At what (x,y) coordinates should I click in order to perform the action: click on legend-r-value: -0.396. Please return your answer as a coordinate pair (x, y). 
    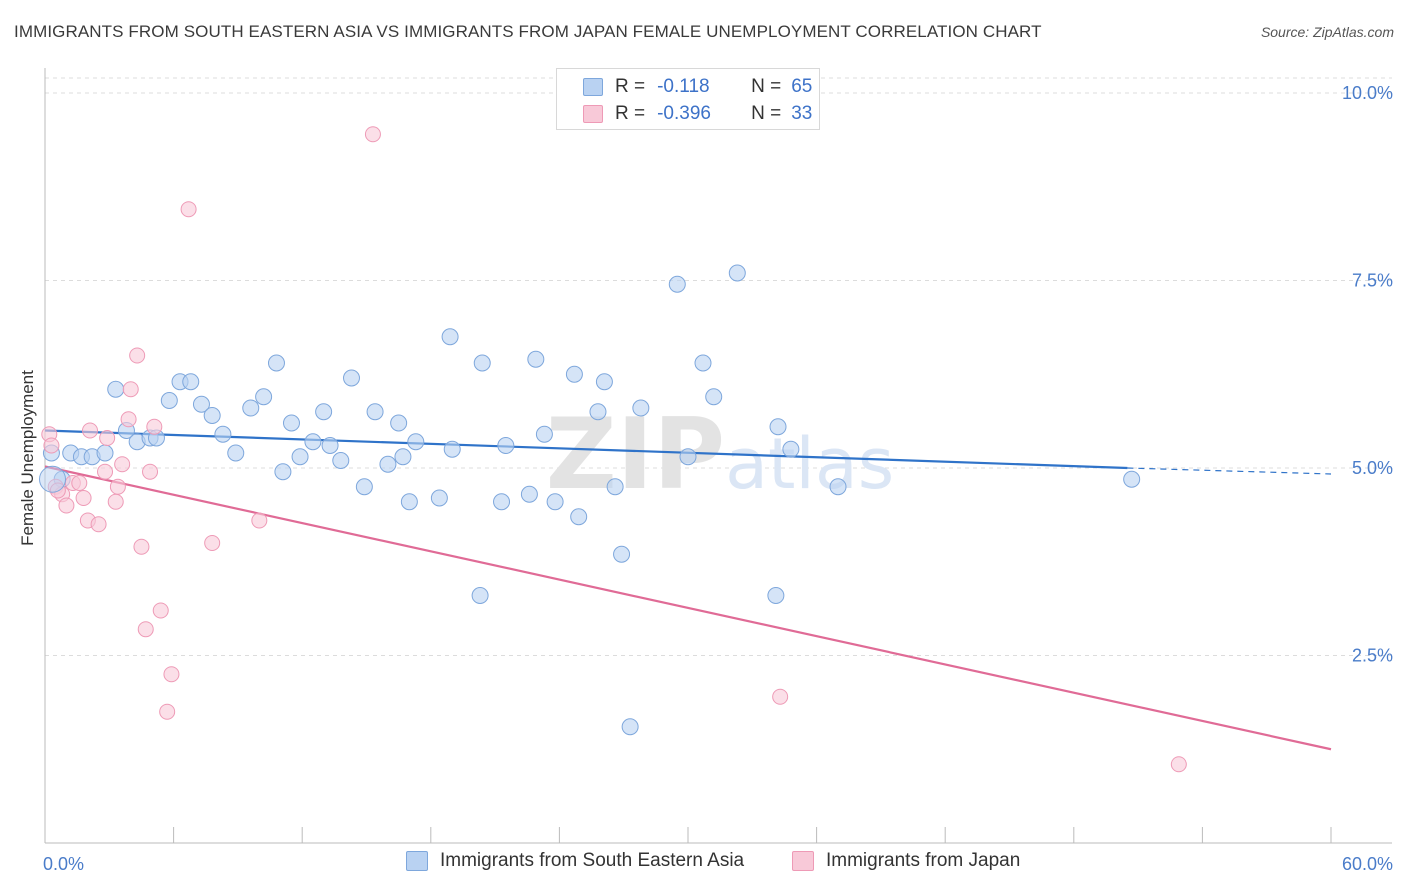
    Looking at the image, I should click on (684, 113).